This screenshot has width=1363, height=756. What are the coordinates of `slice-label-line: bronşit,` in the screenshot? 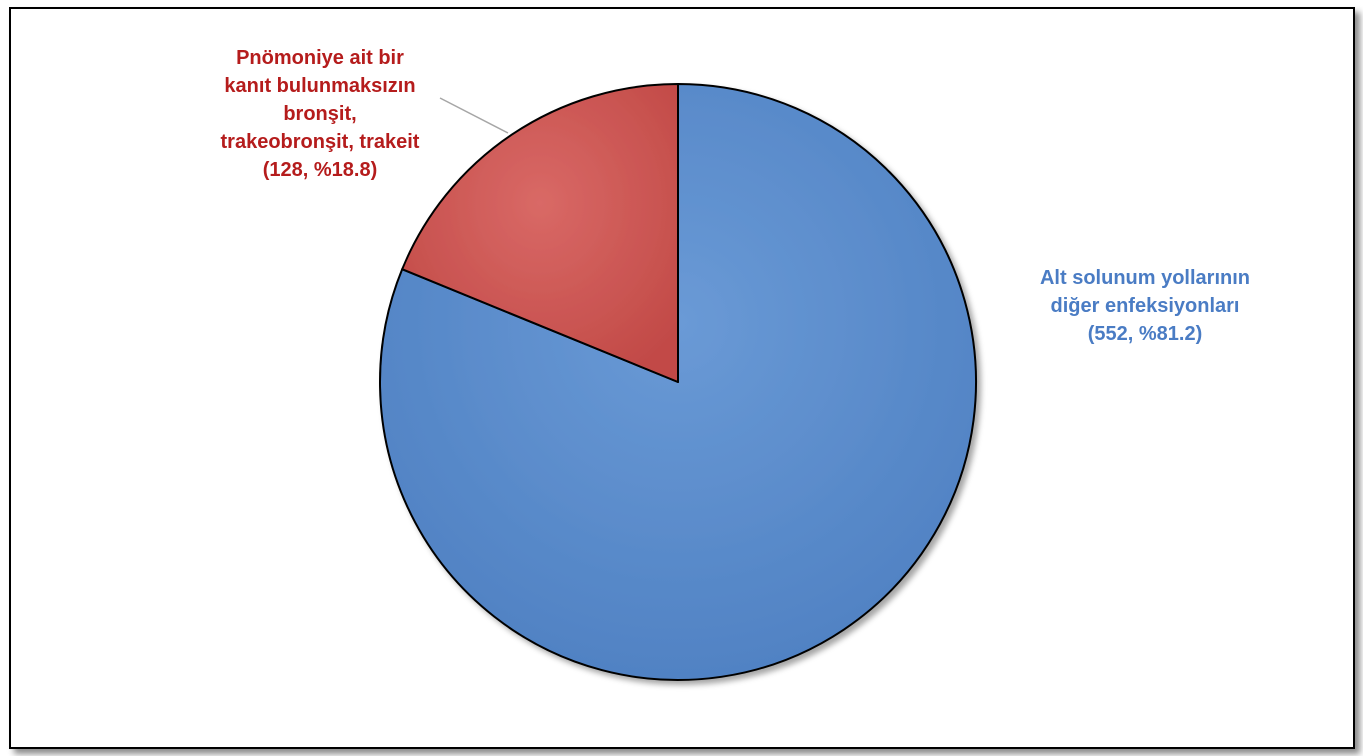 It's located at (320, 114).